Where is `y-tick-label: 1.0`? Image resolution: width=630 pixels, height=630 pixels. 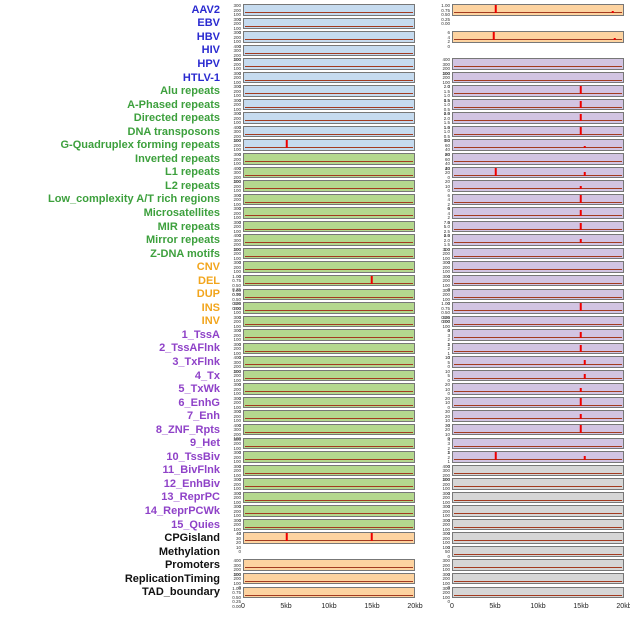 y-tick-label: 1.0 is located at coordinates (446, 127).